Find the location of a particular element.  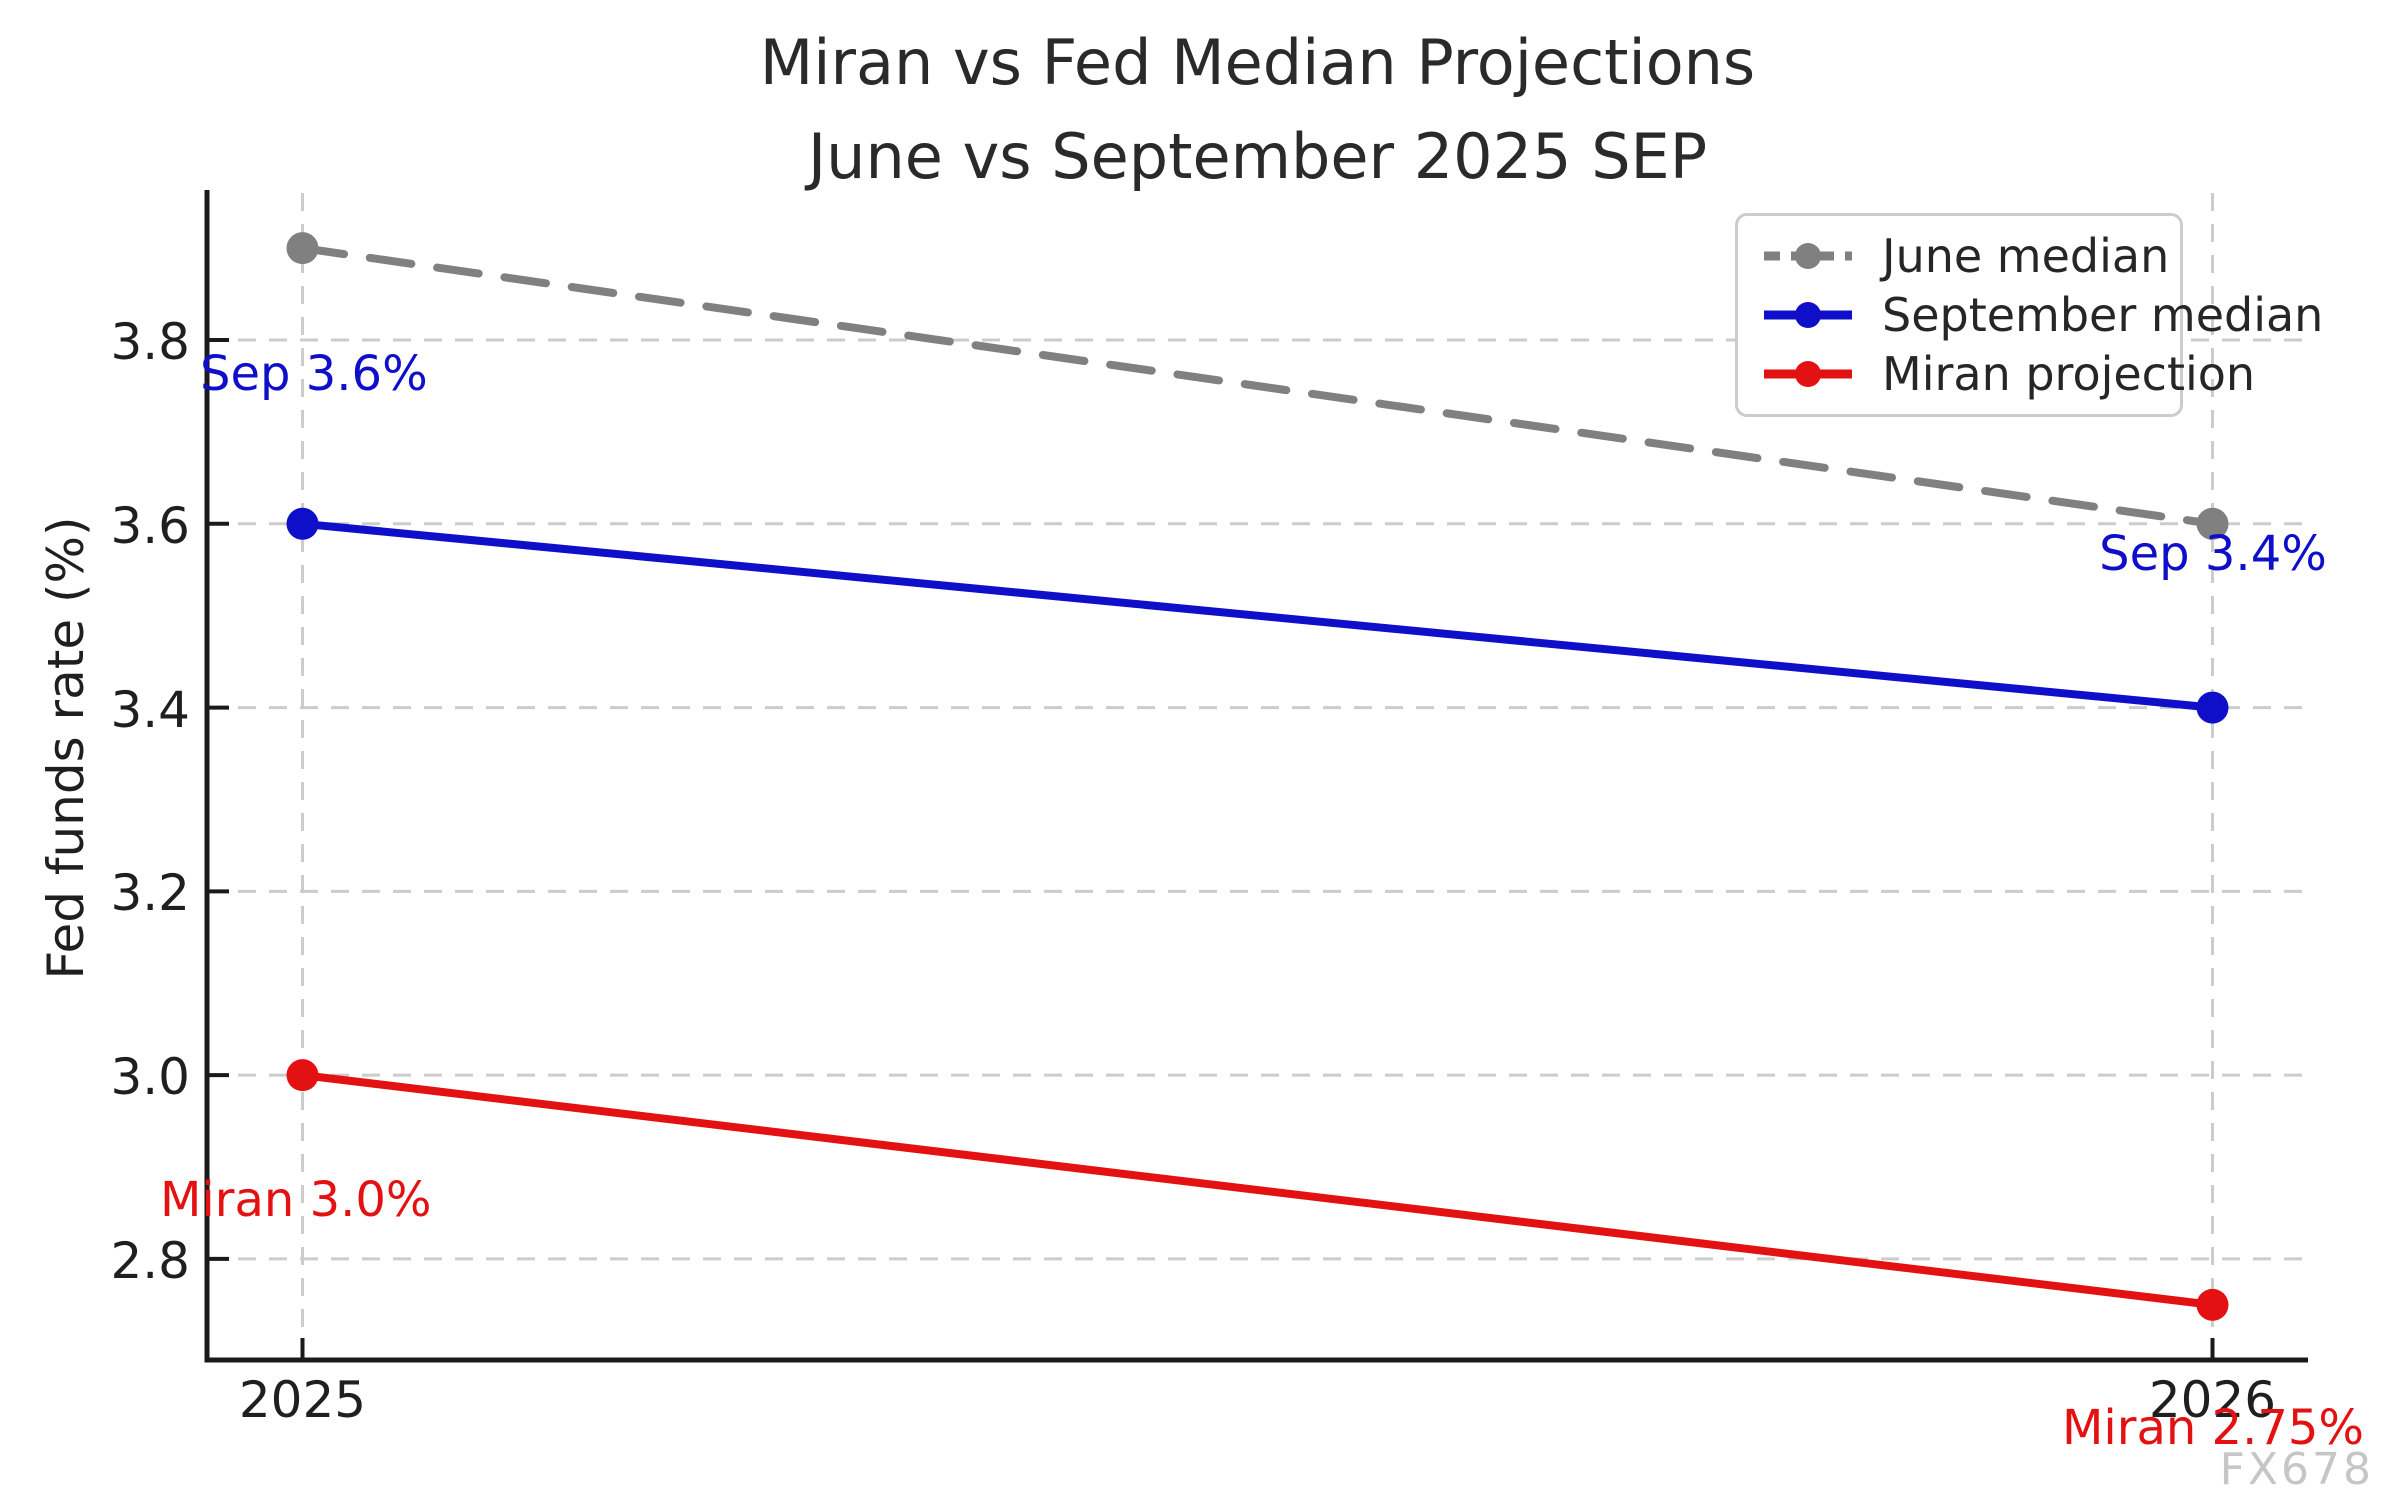

legend-label-june-median: June median is located at coordinates (2026, 255).